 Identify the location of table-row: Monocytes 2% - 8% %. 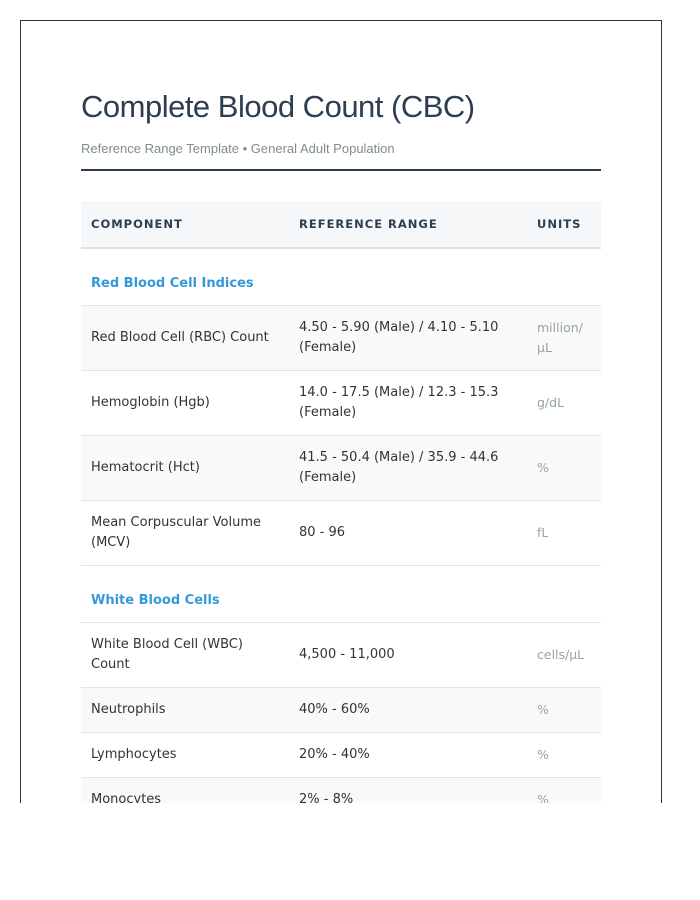
(341, 790).